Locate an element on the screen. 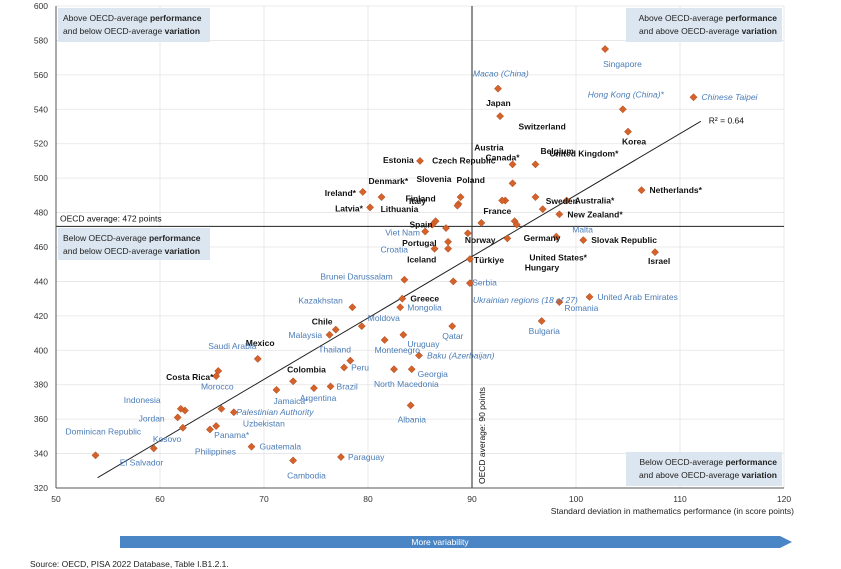 The height and width of the screenshot is (569, 841). point-label: Moldova is located at coordinates (384, 318).